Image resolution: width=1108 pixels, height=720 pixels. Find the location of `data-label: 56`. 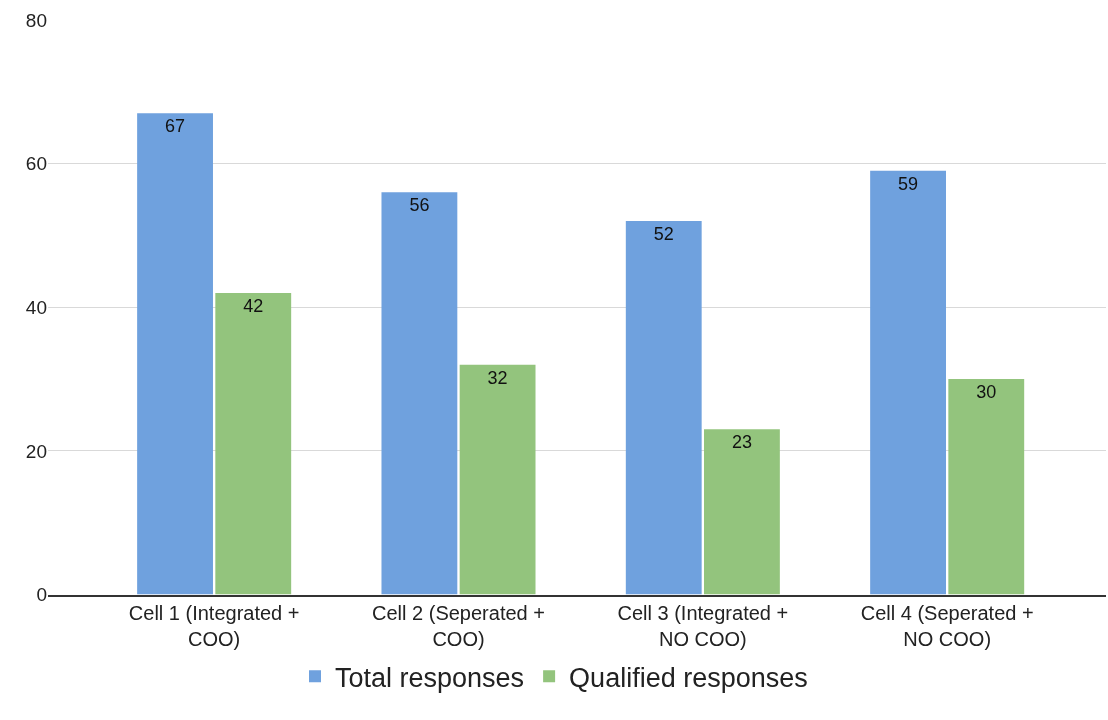

data-label: 56 is located at coordinates (419, 205).